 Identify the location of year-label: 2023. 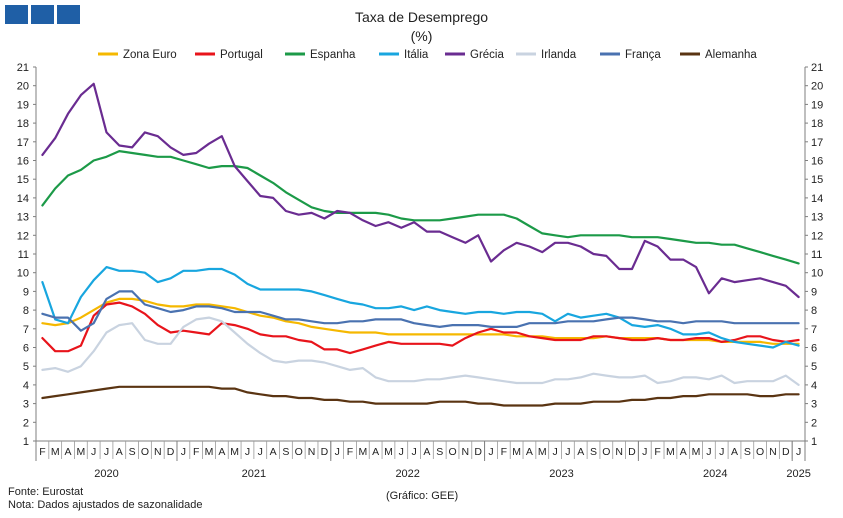
(561, 474).